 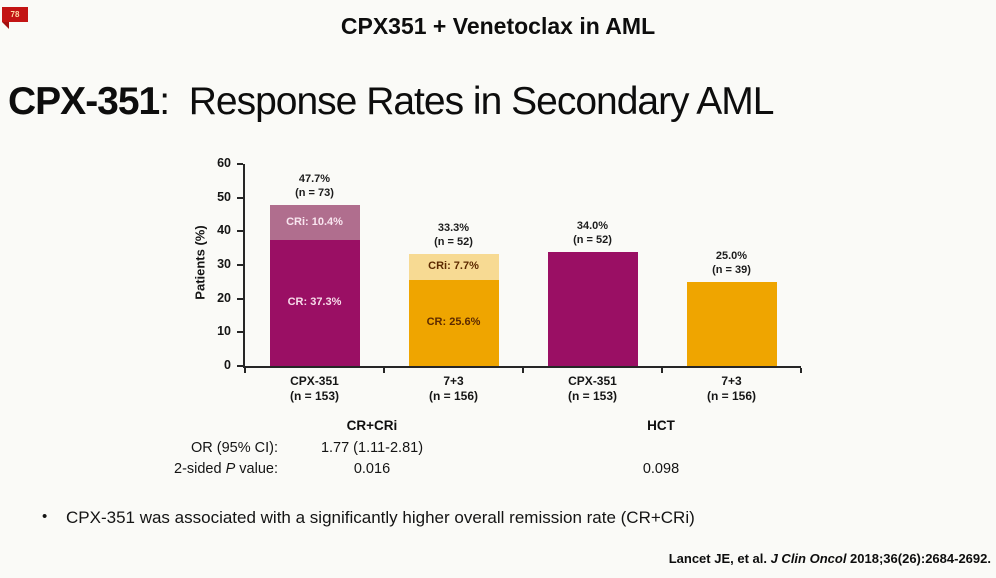 I want to click on segment-value-label: CR: 37.3%, so click(x=314, y=302).